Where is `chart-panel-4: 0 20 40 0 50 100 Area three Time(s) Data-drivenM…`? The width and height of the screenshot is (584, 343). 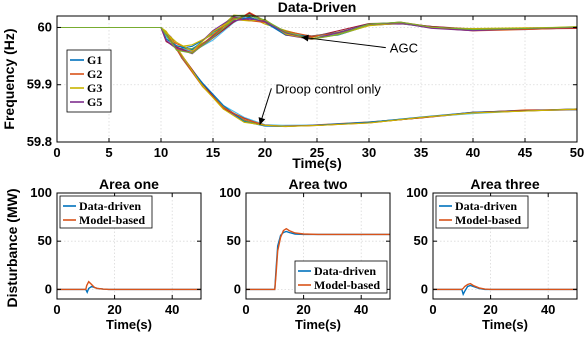 chart-panel-4: 0 20 40 0 50 100 Area three Time(s) Data-drivenM… is located at coordinates (492, 254).